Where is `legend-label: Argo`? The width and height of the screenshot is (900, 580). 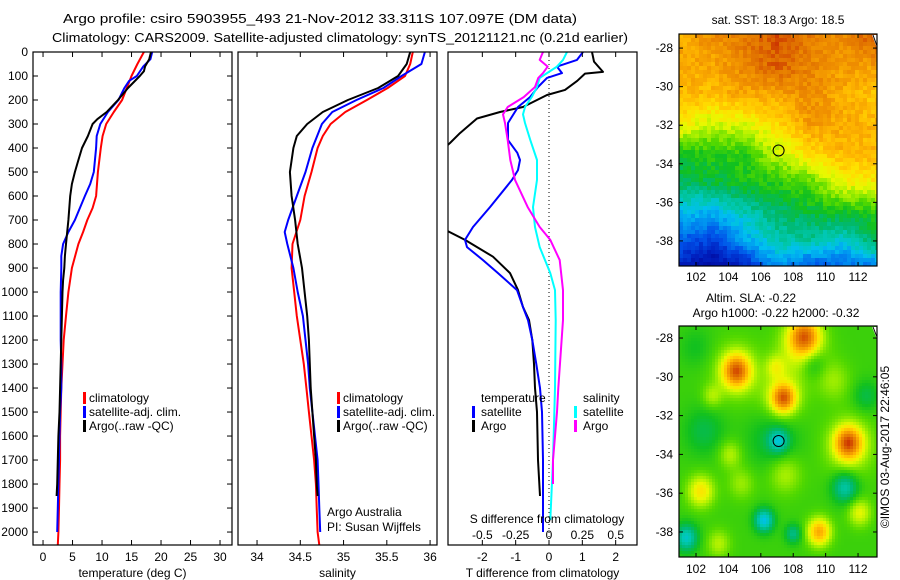 legend-label: Argo is located at coordinates (596, 426).